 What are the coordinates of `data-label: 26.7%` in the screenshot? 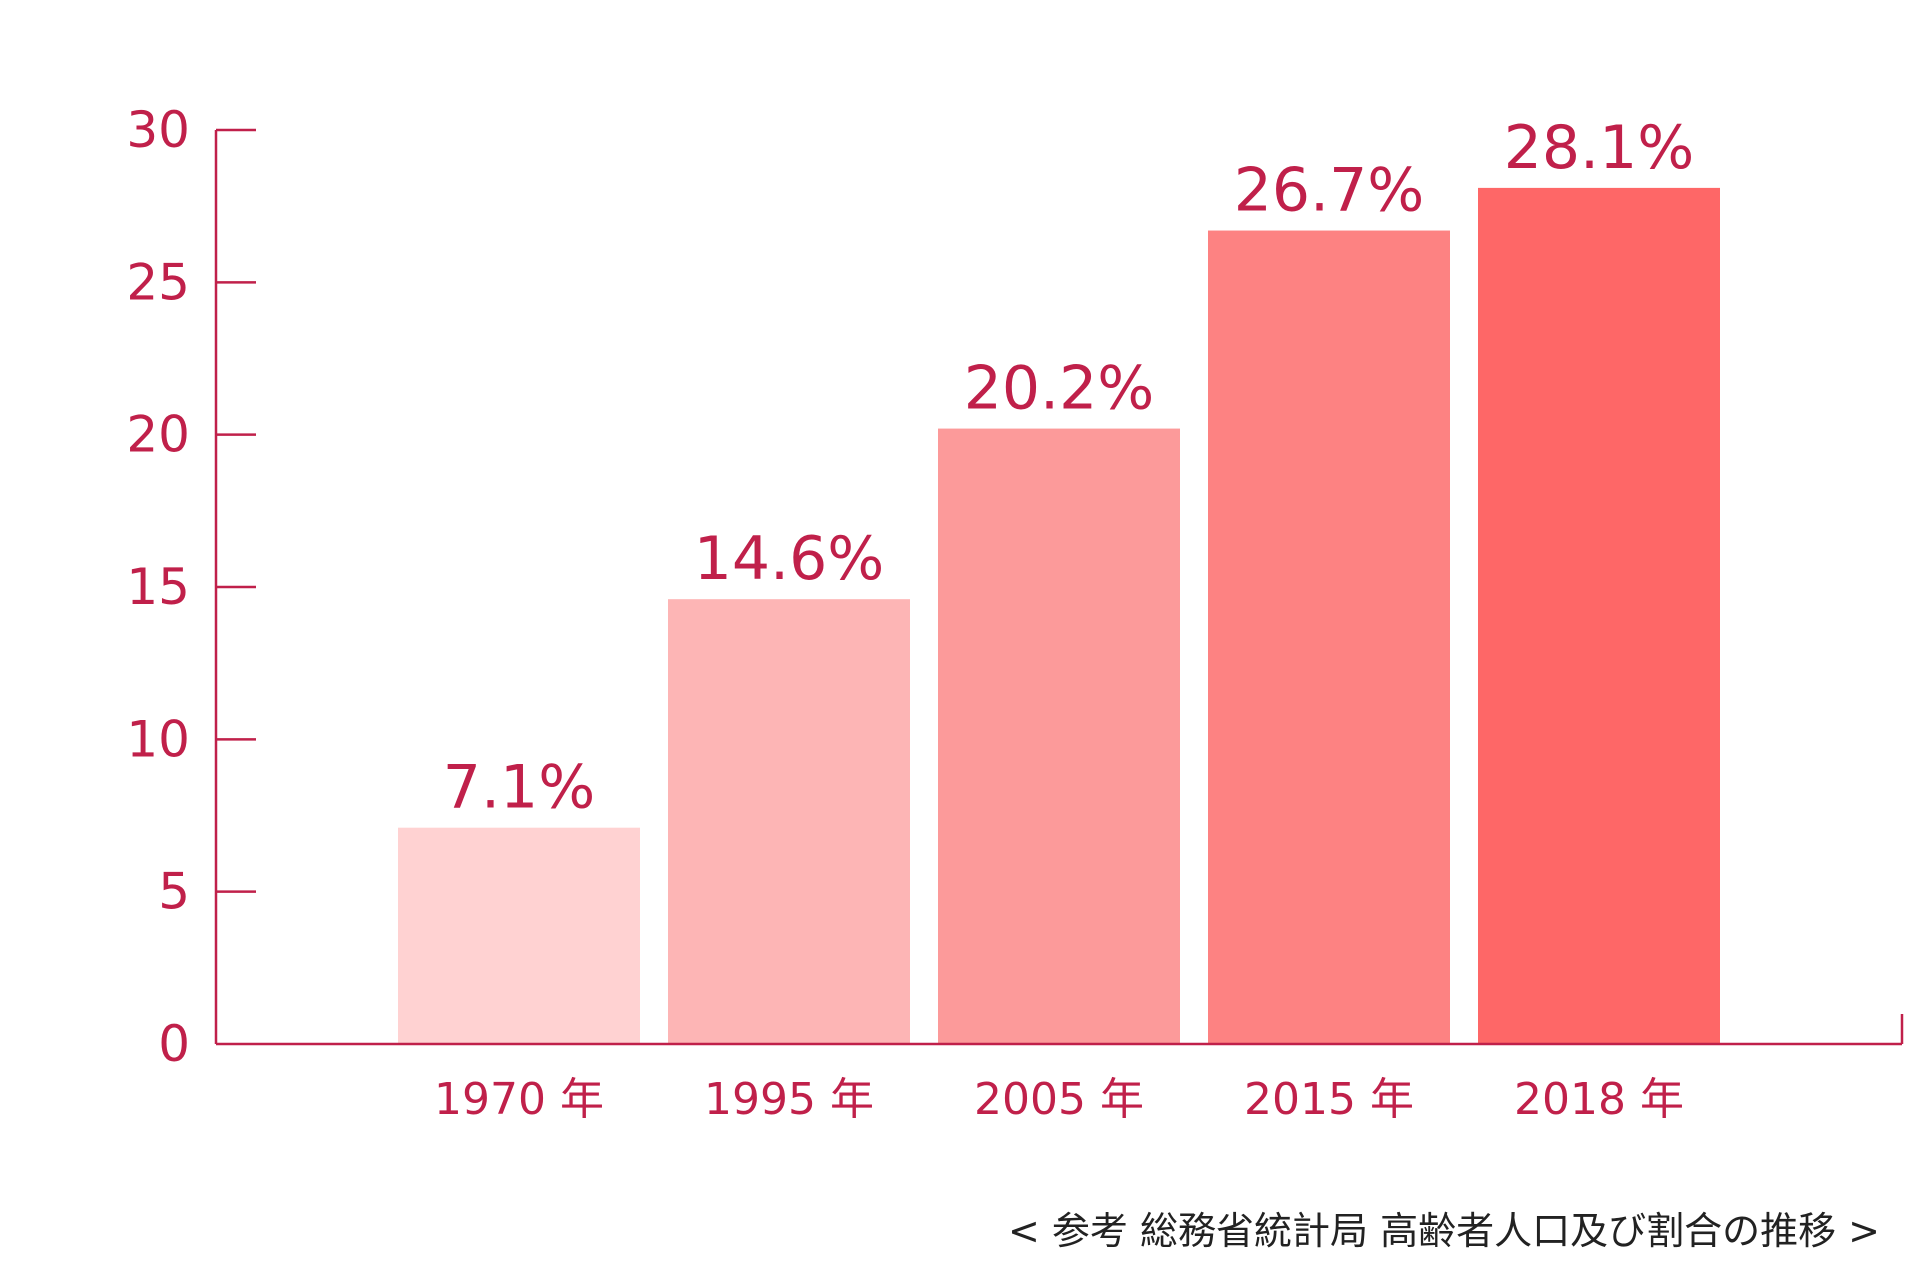 It's located at (1329, 191).